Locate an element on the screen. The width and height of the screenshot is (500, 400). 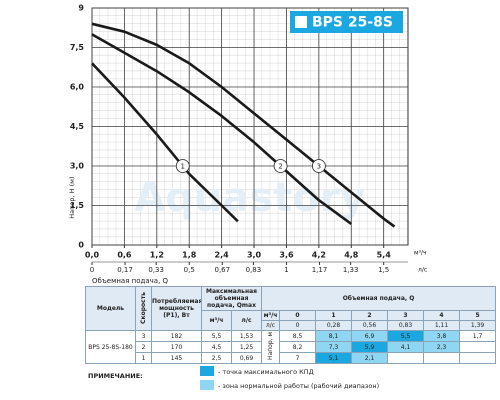
x2-tick-label: 1,5 is located at coordinates (383, 270).